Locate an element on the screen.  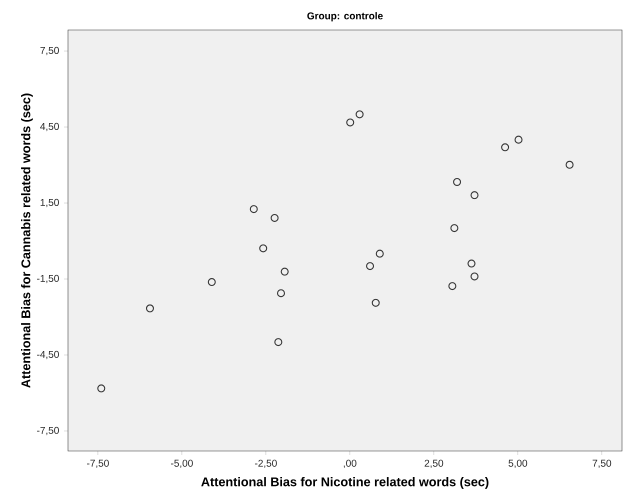
y-tick-label: -4,50 is located at coordinates (48, 355).